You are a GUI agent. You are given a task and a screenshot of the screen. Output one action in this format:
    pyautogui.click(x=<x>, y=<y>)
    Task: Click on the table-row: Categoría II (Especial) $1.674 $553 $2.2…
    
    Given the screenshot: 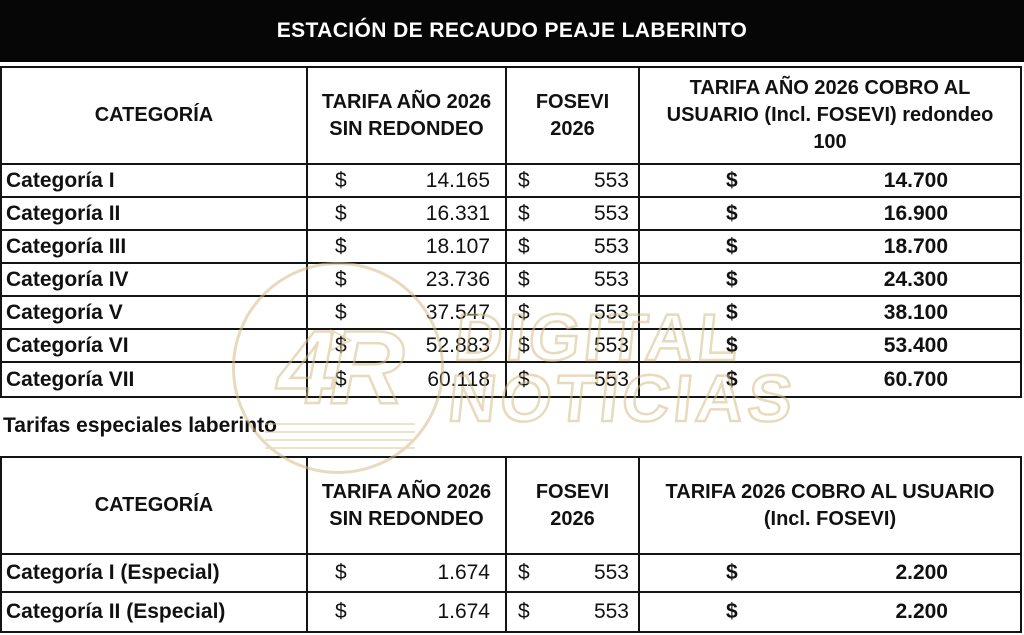 What is the action you would take?
    pyautogui.click(x=511, y=612)
    